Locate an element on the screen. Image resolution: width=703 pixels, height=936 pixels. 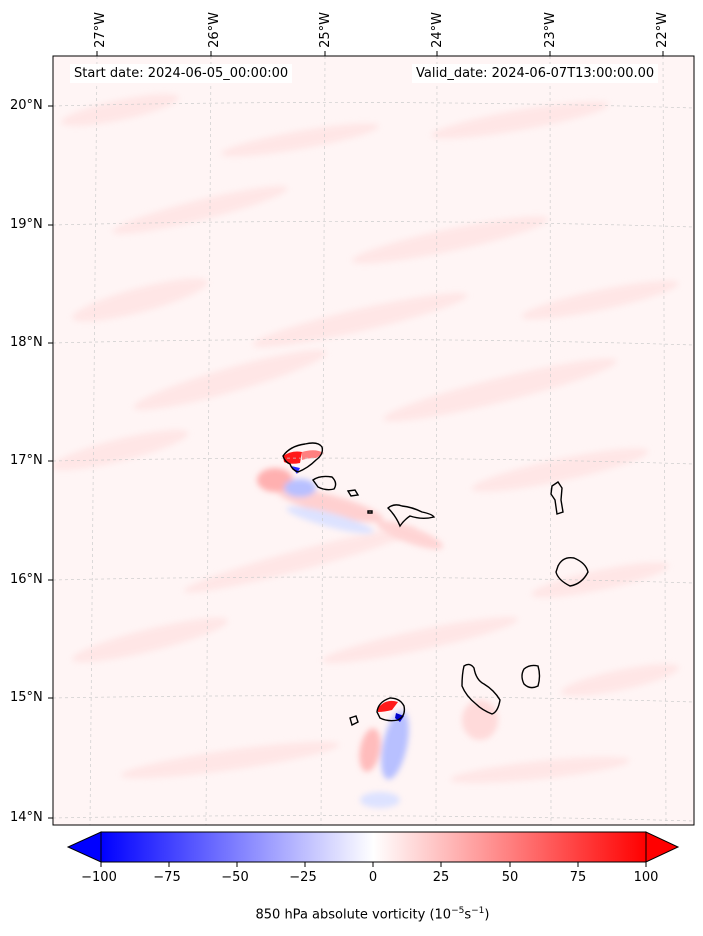
lon-label-22w: 22°W is located at coordinates (662, 30).